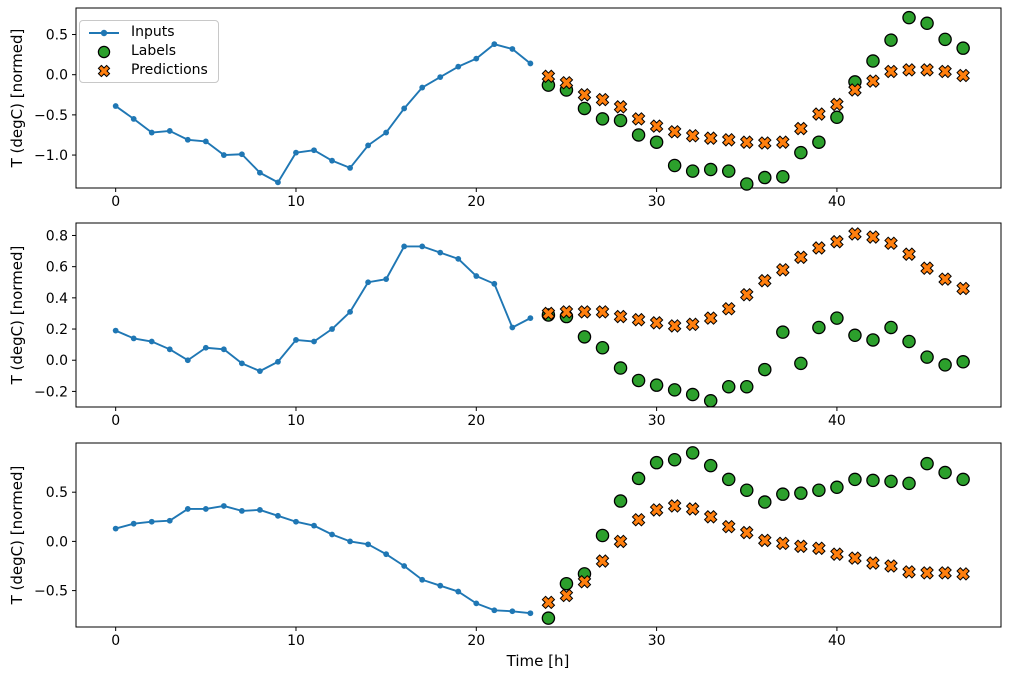 The image size is (1012, 679). Describe the element at coordinates (837, 202) in the screenshot. I see `x-tick-label: 40` at that location.